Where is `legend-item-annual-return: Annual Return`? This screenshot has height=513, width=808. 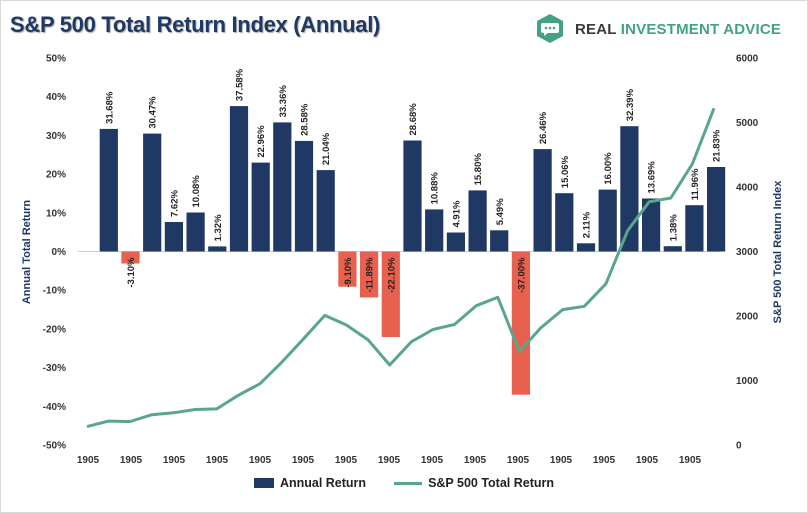
legend-item-annual-return: Annual Return is located at coordinates (310, 483).